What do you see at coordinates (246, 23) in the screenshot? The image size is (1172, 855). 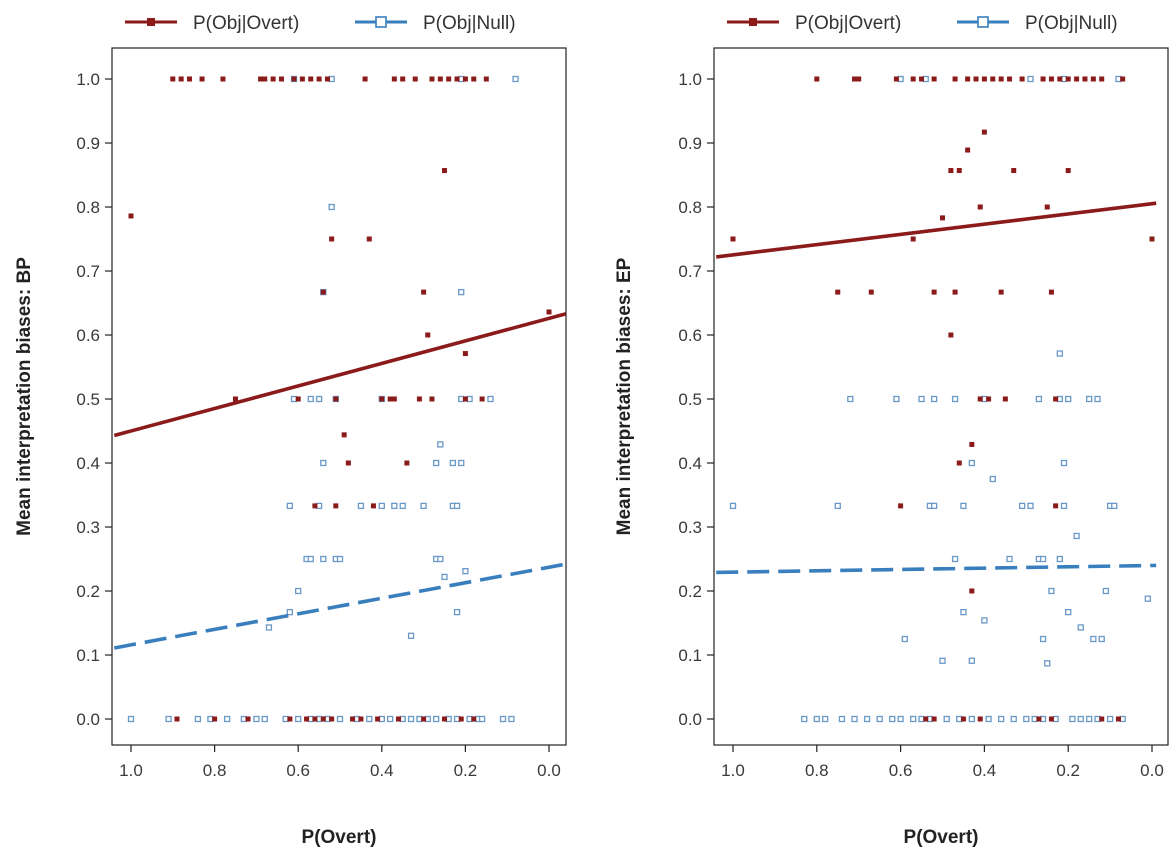 I see `legend-label: P(Obj|Overt)` at bounding box center [246, 23].